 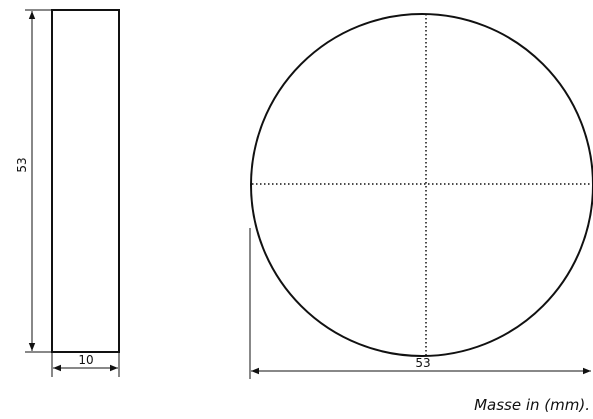 What do you see at coordinates (22, 164) in the screenshot?
I see `height-label: 53` at bounding box center [22, 164].